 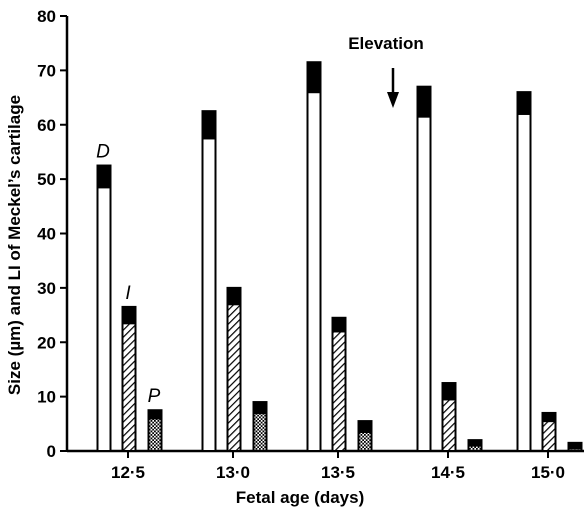 What do you see at coordinates (128, 293) in the screenshot?
I see `series-letter-I: I` at bounding box center [128, 293].